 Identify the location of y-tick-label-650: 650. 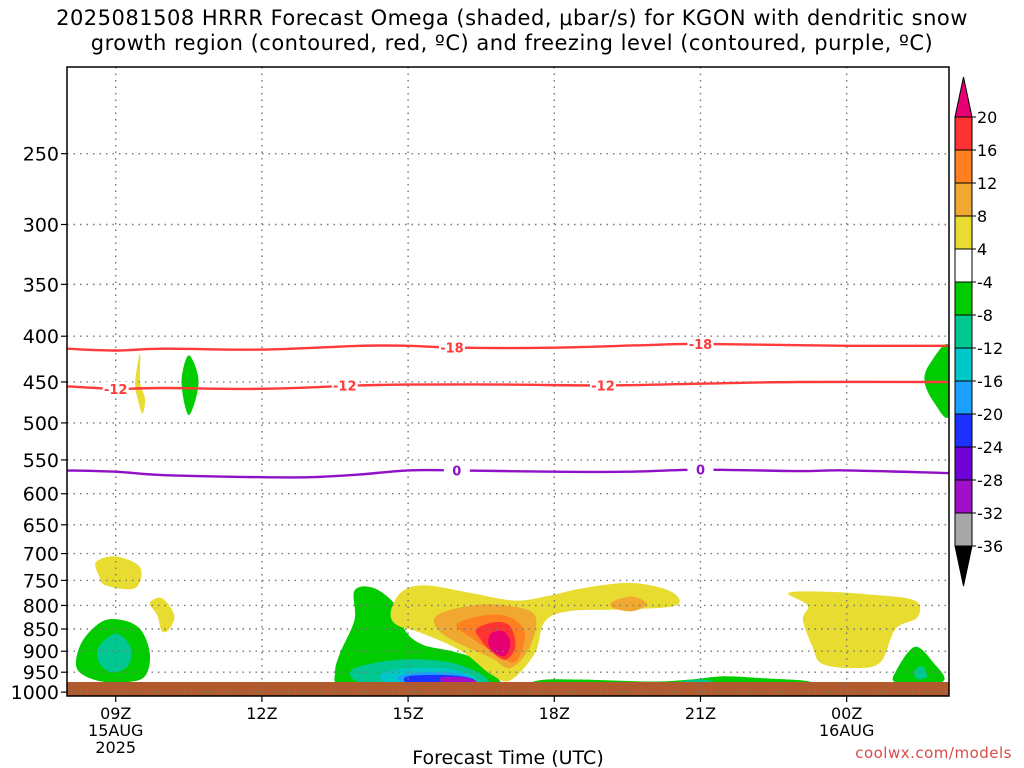
(41, 526).